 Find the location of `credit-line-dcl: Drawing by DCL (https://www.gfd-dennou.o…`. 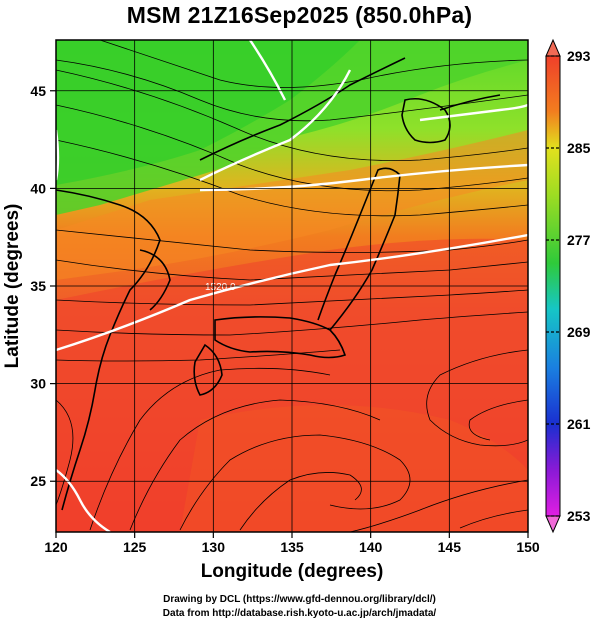

credit-line-dcl: Drawing by DCL (https://www.gfd-dennou.o… is located at coordinates (299, 599).